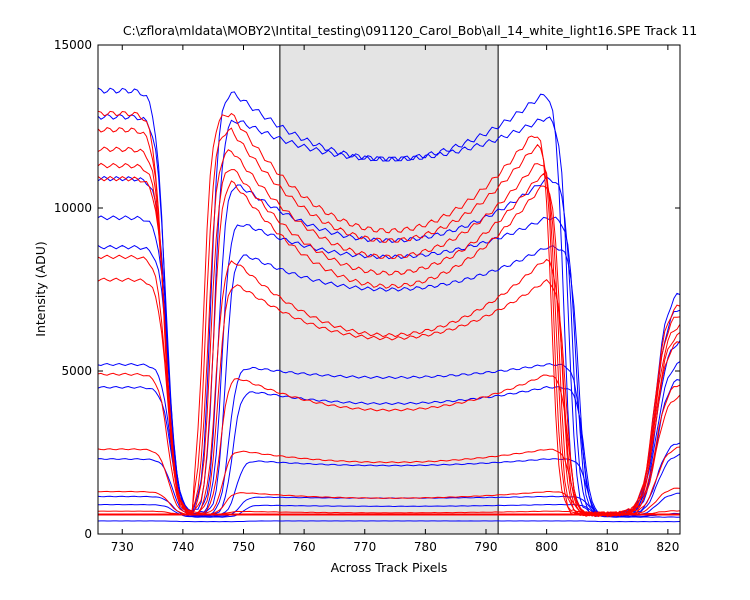 The height and width of the screenshot is (600, 750). Describe the element at coordinates (607, 547) in the screenshot. I see `x-tick-label: 810` at that location.